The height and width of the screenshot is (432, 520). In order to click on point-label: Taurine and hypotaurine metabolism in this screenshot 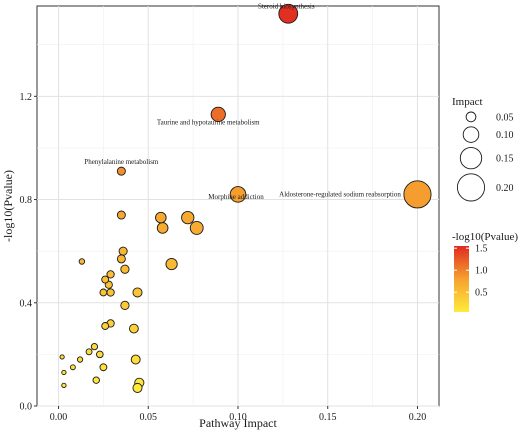, I will do `click(208, 123)`.